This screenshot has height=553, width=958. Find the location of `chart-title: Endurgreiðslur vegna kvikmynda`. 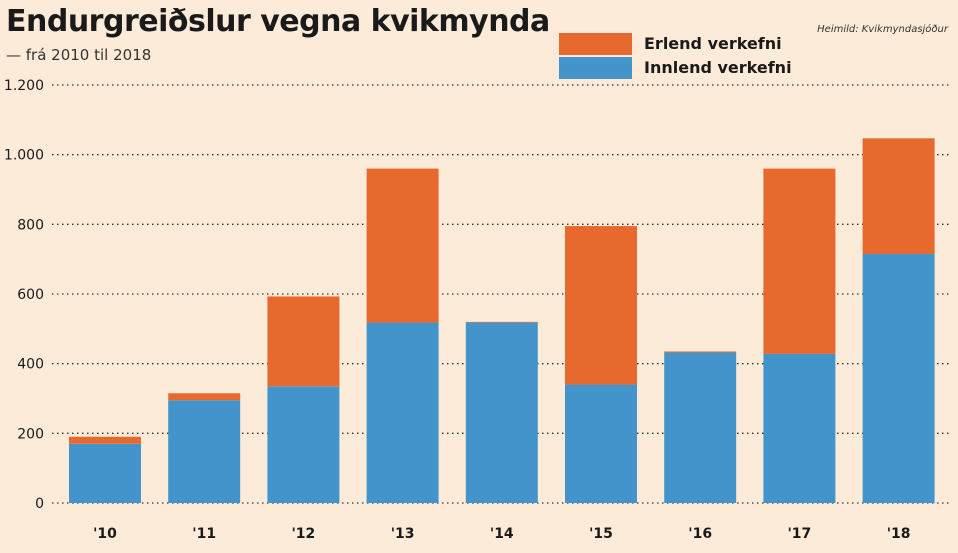

chart-title: Endurgreiðslur vegna kvikmynda is located at coordinates (278, 21).